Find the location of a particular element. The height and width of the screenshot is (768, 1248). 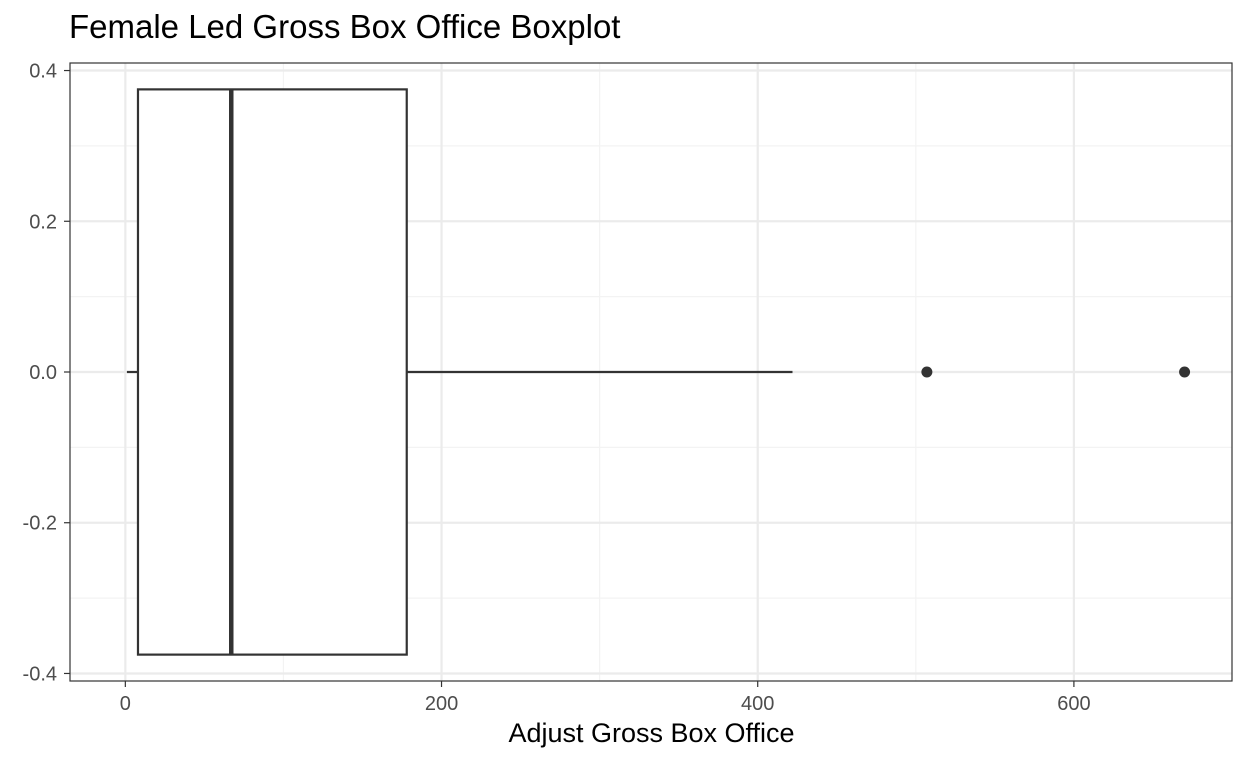

y-tick-label: -0.4 is located at coordinates (40, 674).